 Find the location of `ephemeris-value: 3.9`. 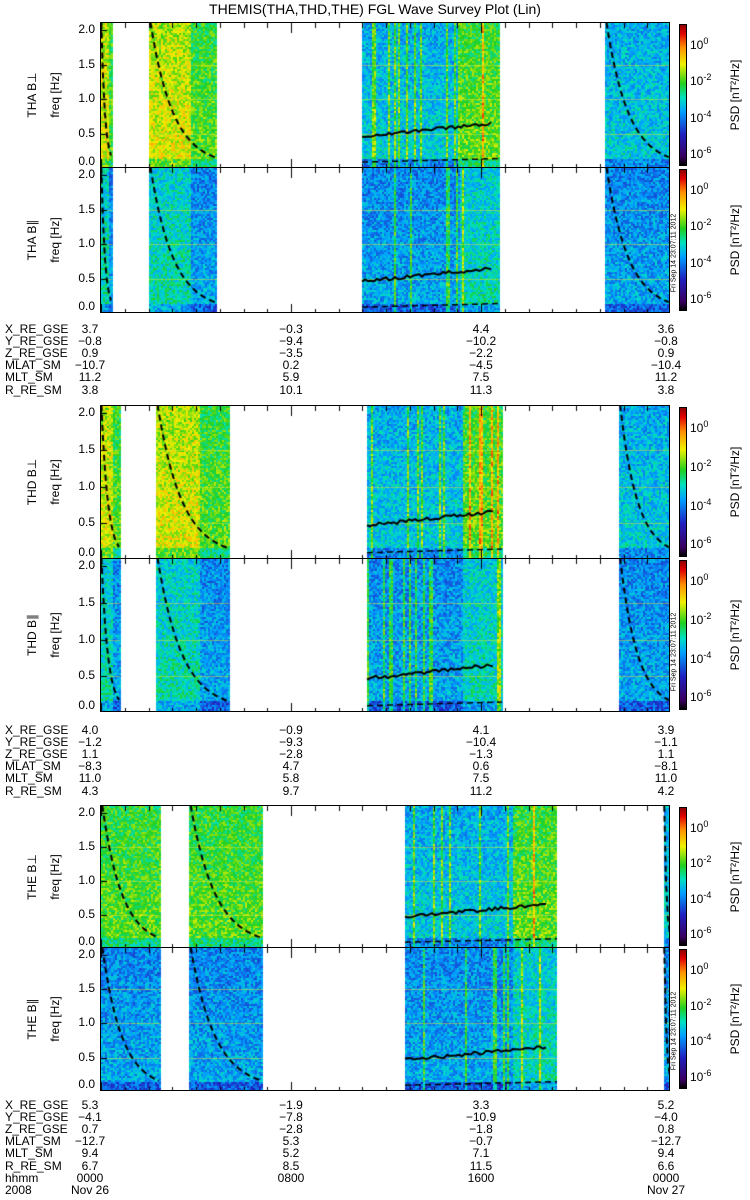

ephemeris-value: 3.9 is located at coordinates (666, 730).